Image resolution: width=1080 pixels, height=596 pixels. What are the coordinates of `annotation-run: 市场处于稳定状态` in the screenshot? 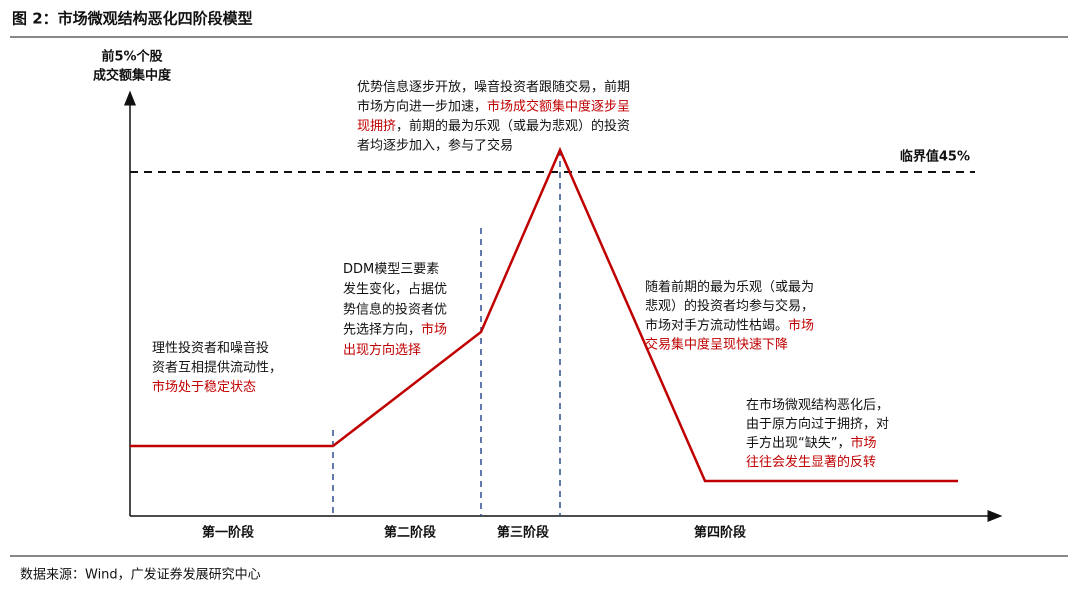 It's located at (204, 387).